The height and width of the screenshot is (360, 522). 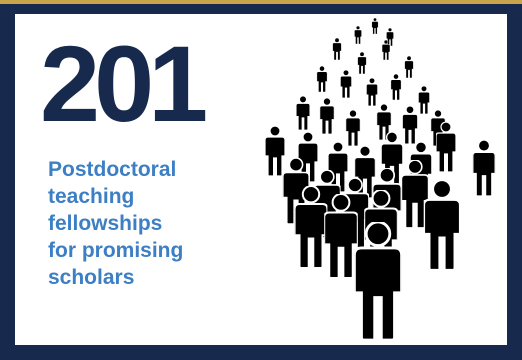 I want to click on headline-number: 201, so click(x=124, y=83).